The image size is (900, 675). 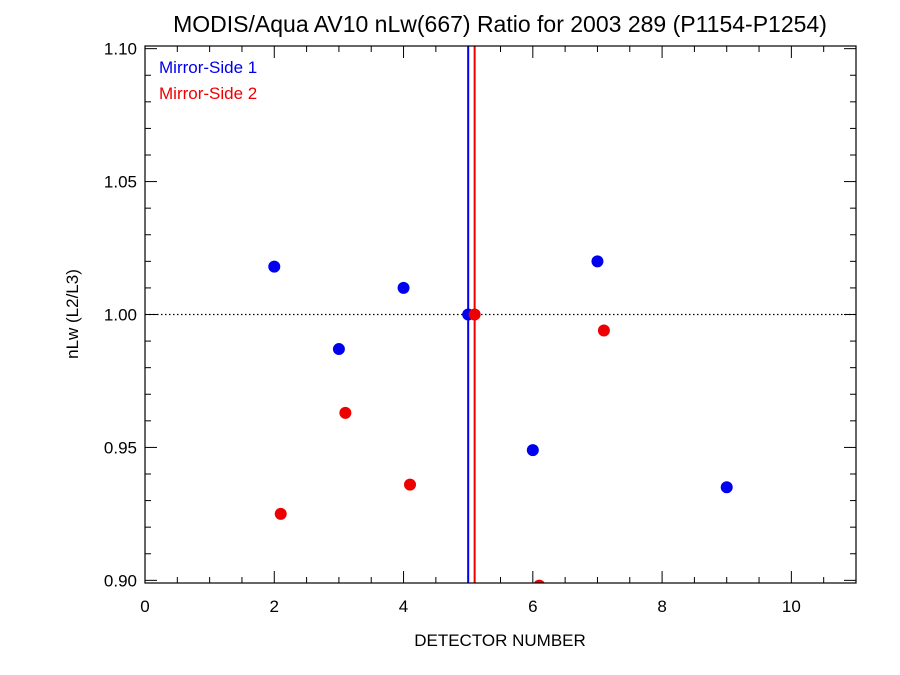 I want to click on legend: Mirror-Side 1 Mirror-Side 2, so click(x=208, y=80).